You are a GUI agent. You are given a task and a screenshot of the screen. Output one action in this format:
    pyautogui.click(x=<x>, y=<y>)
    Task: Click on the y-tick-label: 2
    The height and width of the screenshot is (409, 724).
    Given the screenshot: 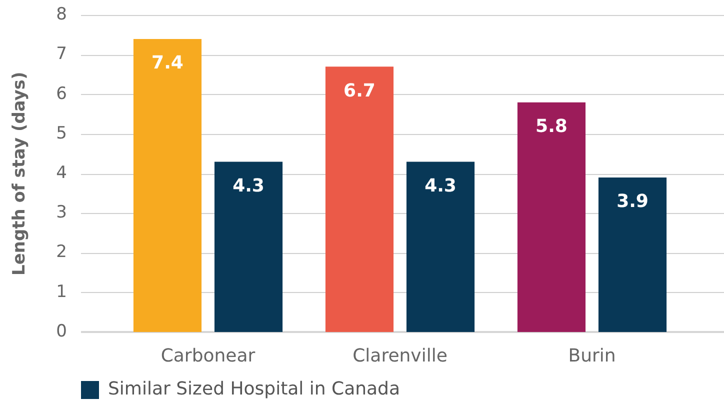 What is the action you would take?
    pyautogui.click(x=61, y=252)
    